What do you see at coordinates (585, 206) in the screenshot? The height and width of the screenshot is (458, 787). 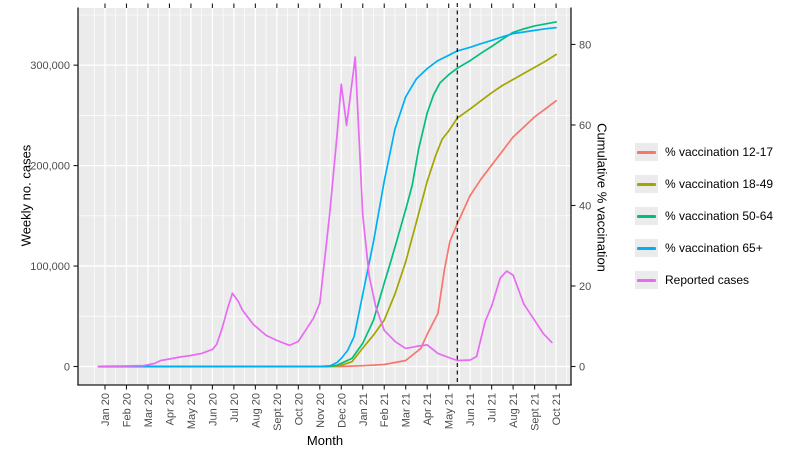 I see `y-tick-label-right: 40` at bounding box center [585, 206].